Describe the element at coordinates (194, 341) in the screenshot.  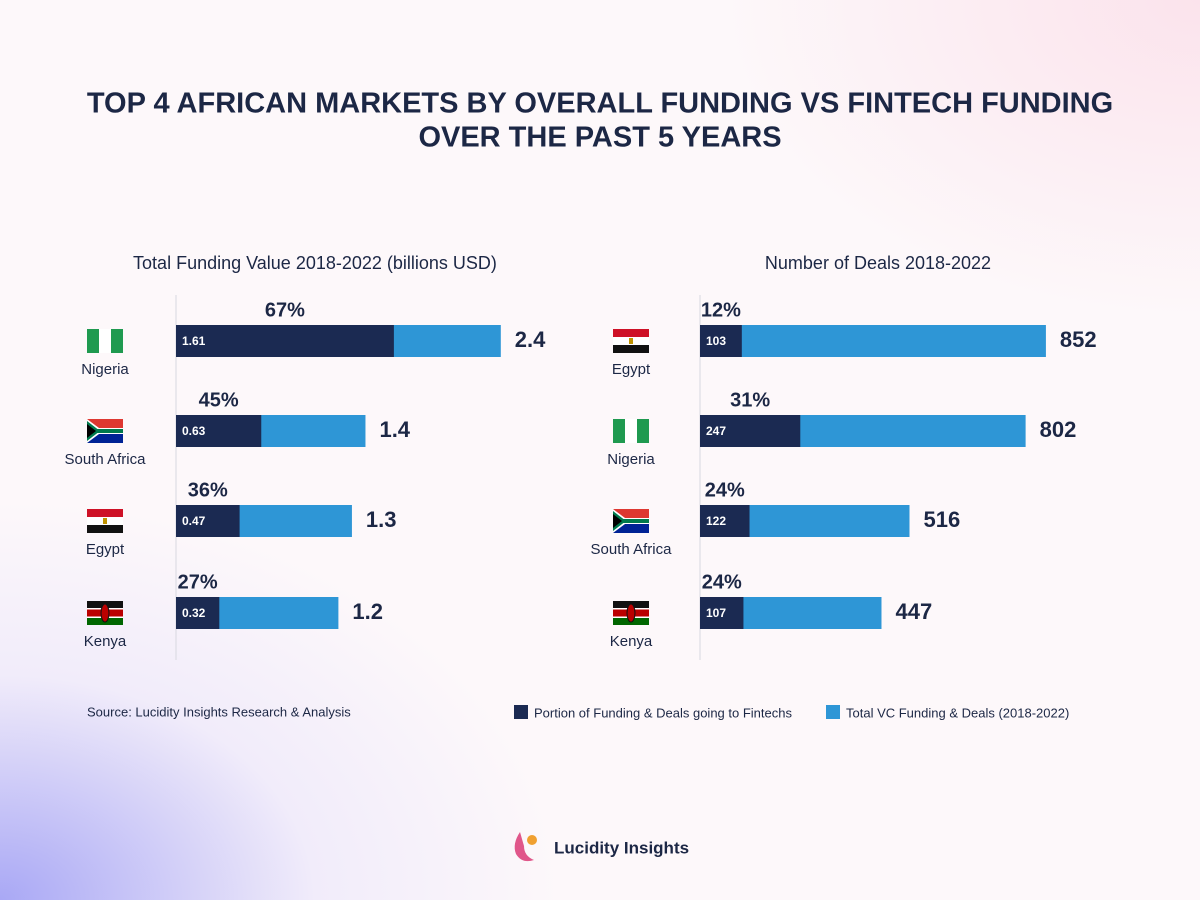
I see `fintech-value-label: 1.61` at that location.